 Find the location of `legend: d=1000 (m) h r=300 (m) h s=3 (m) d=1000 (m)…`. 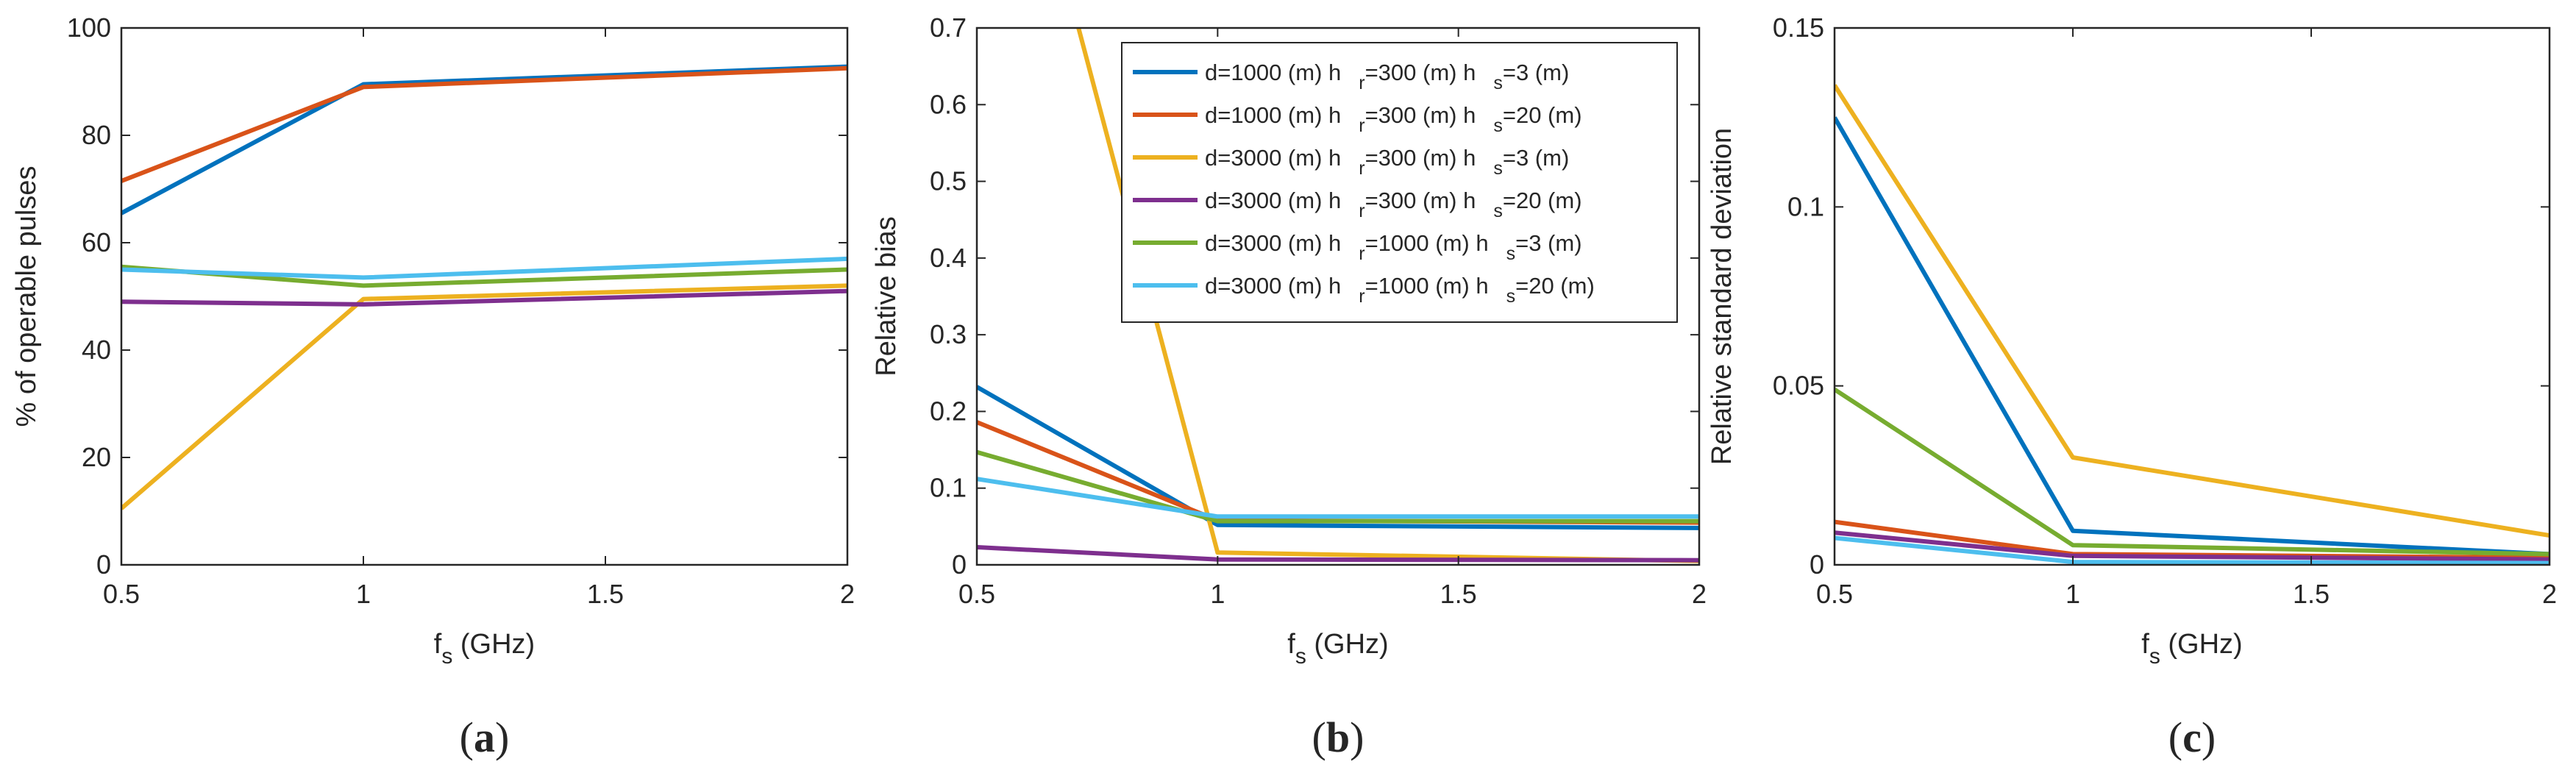

legend: d=1000 (m) h r=300 (m) h s=3 (m) d=1000 (m)… is located at coordinates (1399, 182).